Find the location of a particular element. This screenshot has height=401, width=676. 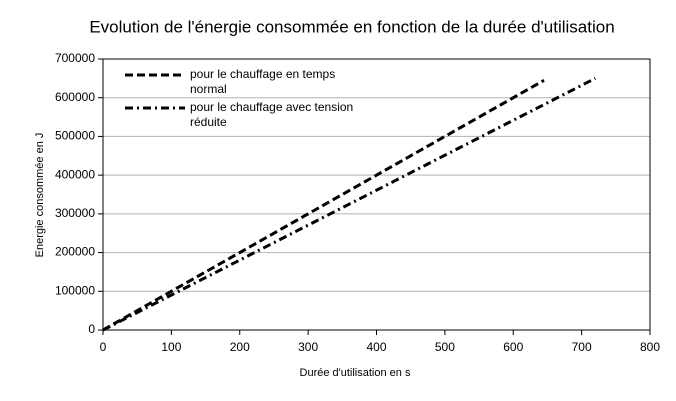

x-tick-label: 100 is located at coordinates (171, 347).